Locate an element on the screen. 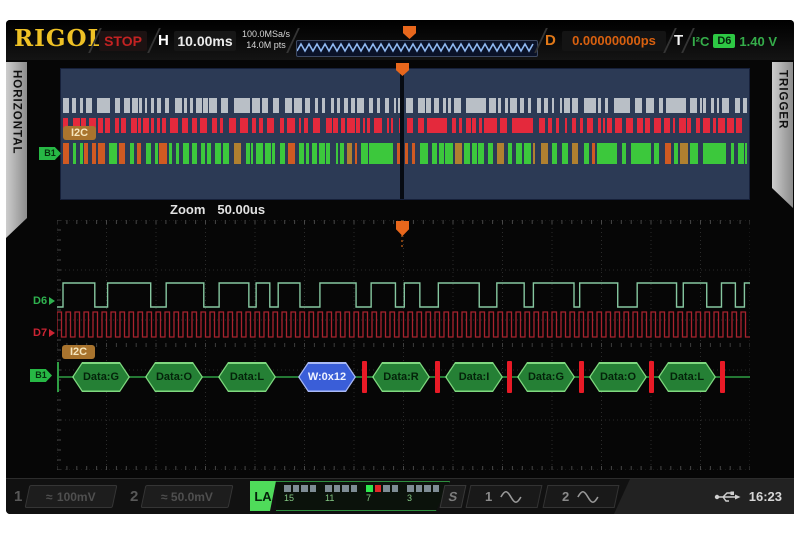 The image size is (800, 534). source1-number: 1 is located at coordinates (489, 496).